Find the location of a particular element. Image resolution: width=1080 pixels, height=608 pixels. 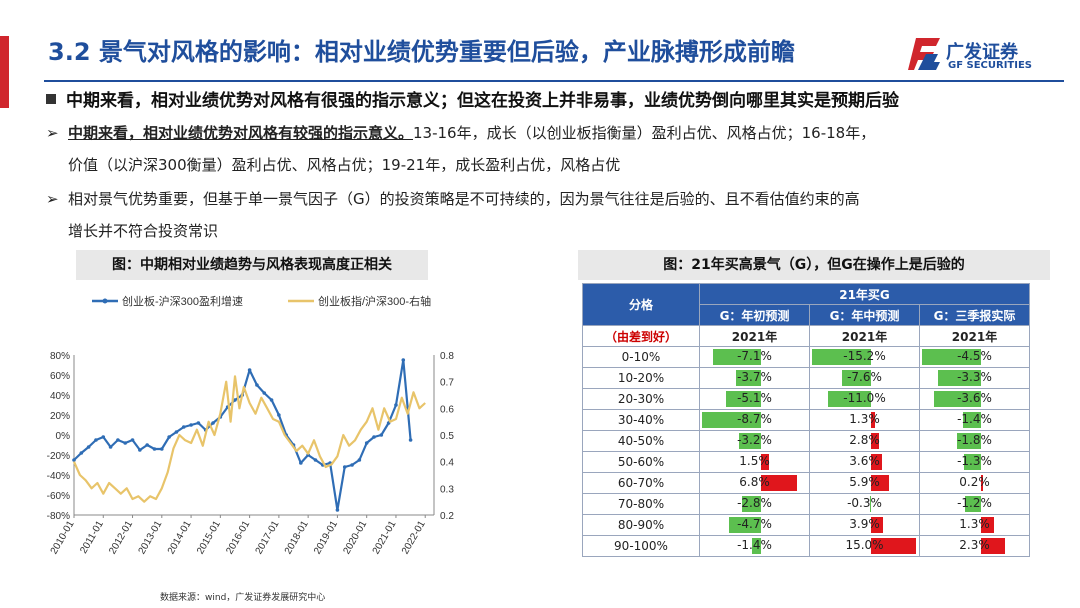

value-cell: -0.3% is located at coordinates (864, 504).